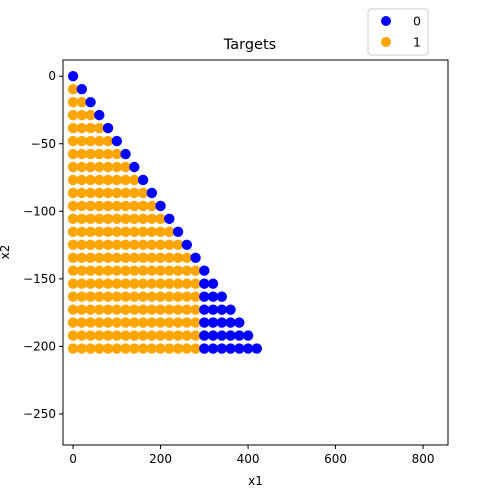 The width and height of the screenshot is (500, 500). Describe the element at coordinates (39, 346) in the screenshot. I see `y-tick-label: −200` at that location.